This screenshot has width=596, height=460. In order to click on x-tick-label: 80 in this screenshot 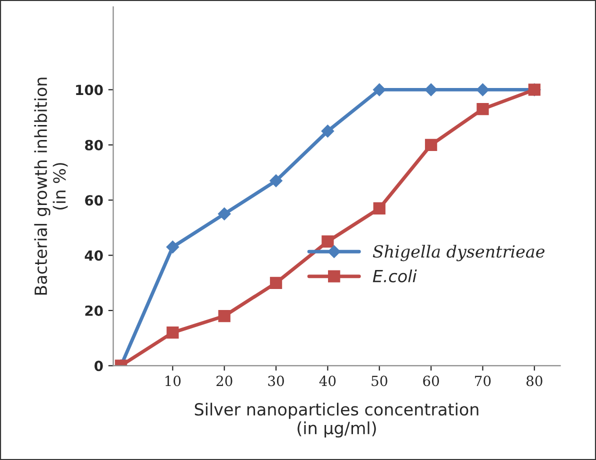, I will do `click(534, 381)`.